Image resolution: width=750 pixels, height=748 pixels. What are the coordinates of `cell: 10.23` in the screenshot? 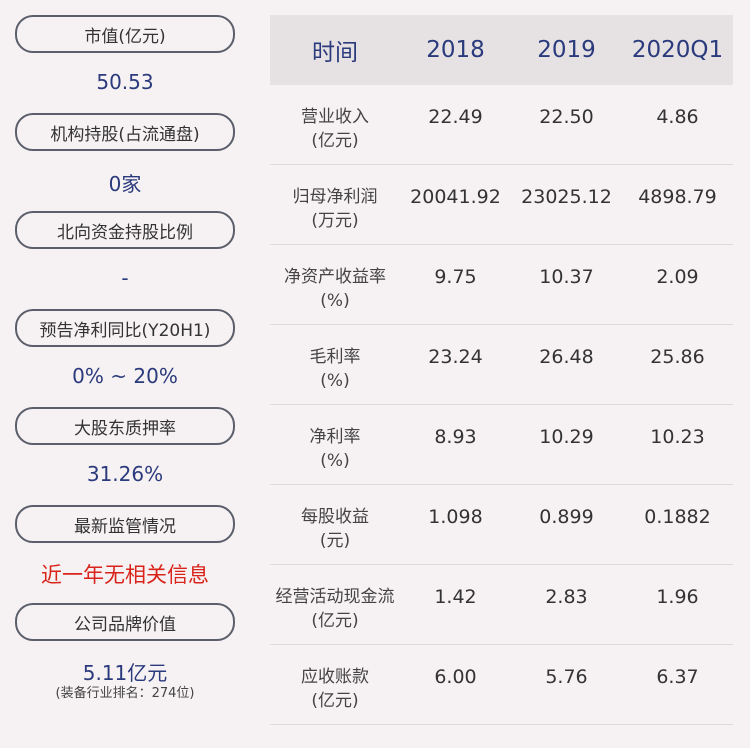 It's located at (677, 437).